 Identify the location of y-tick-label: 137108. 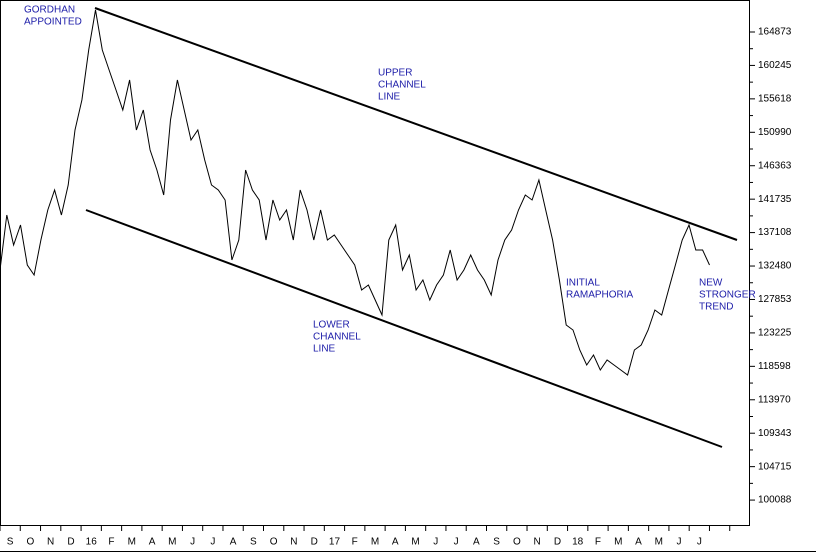
(775, 232).